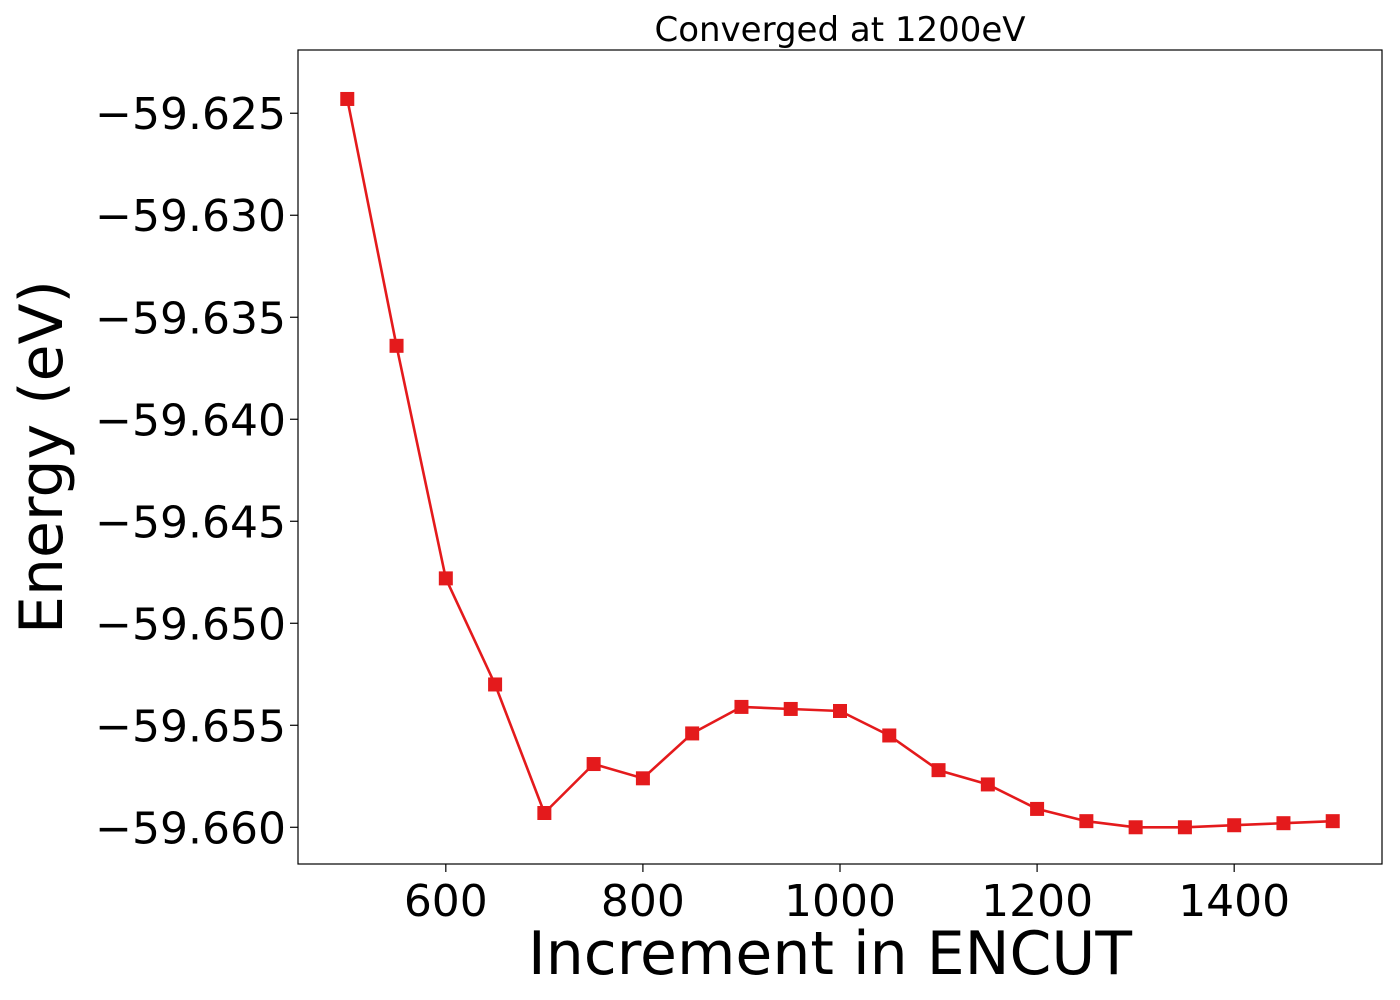 The width and height of the screenshot is (1400, 1000). I want to click on y-tick-label: −59.625, so click(190, 114).